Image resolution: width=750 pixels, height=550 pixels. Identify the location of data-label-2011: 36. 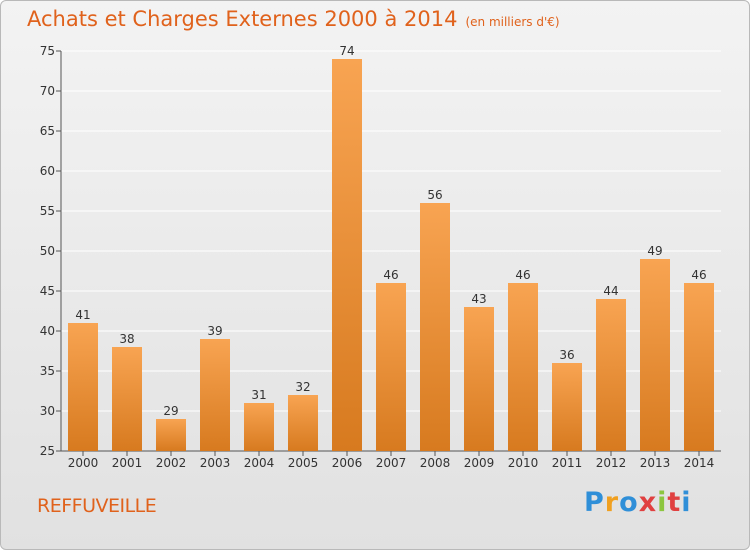
(566, 355).